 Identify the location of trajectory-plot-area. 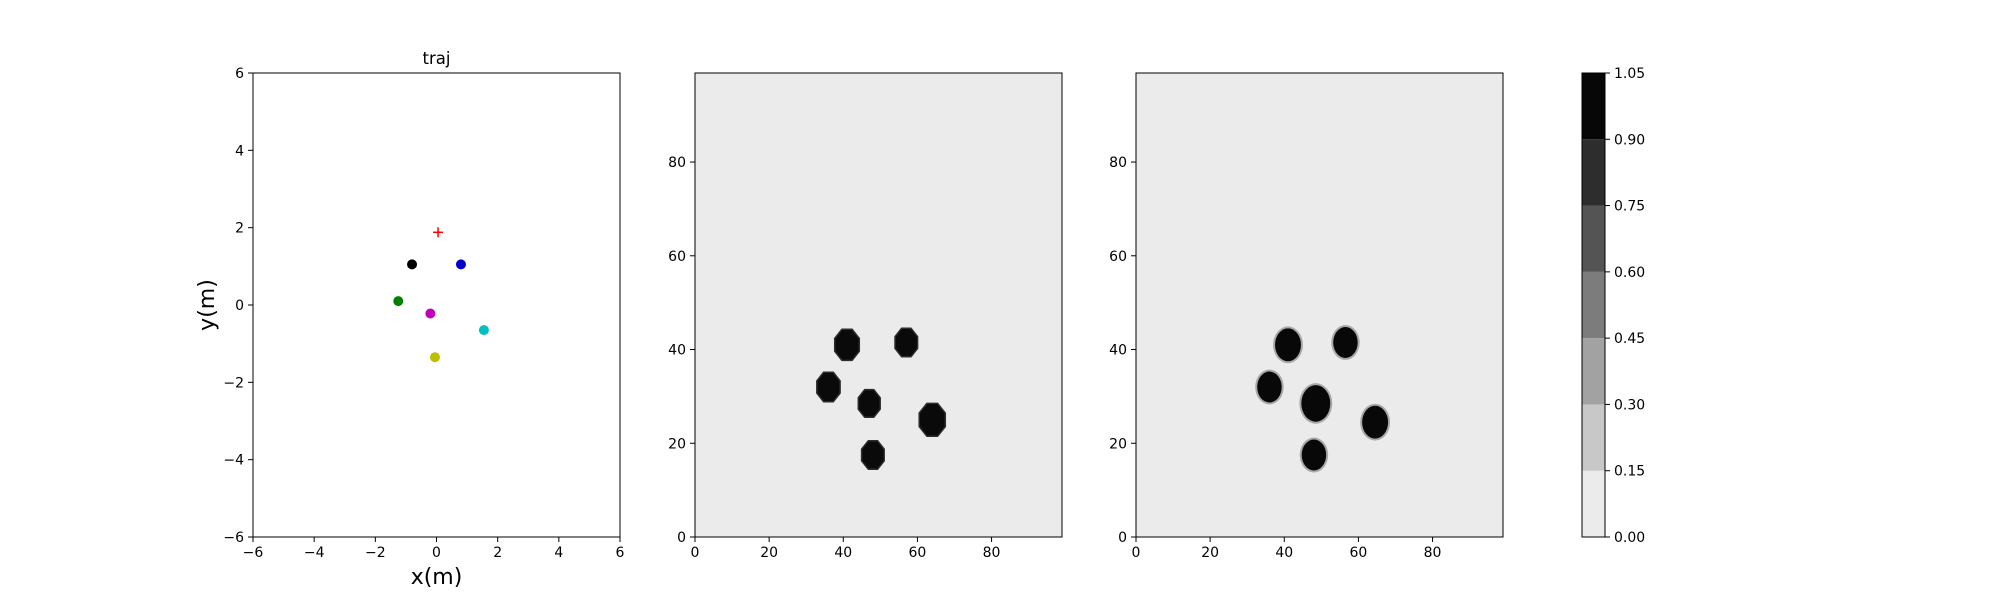
(436, 305).